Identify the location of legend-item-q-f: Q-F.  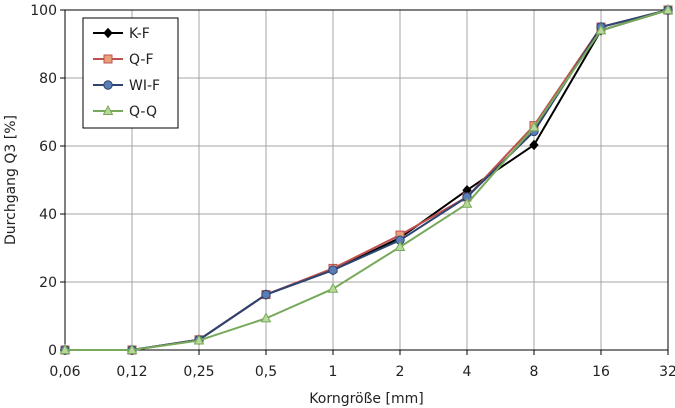
(123, 60).